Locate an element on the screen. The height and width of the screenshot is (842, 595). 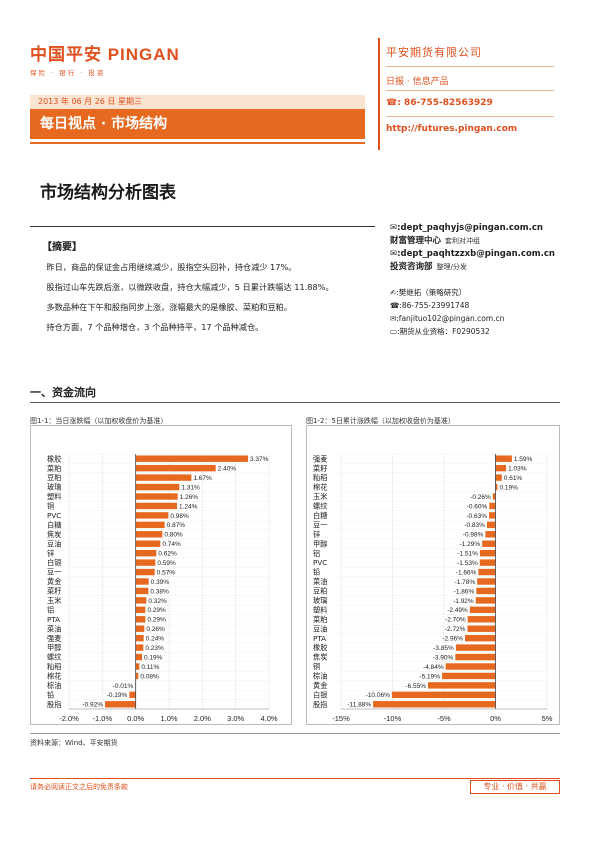
contact-email: ✉:dept_paqhtzzxb@pingan.com.cn is located at coordinates (472, 254).